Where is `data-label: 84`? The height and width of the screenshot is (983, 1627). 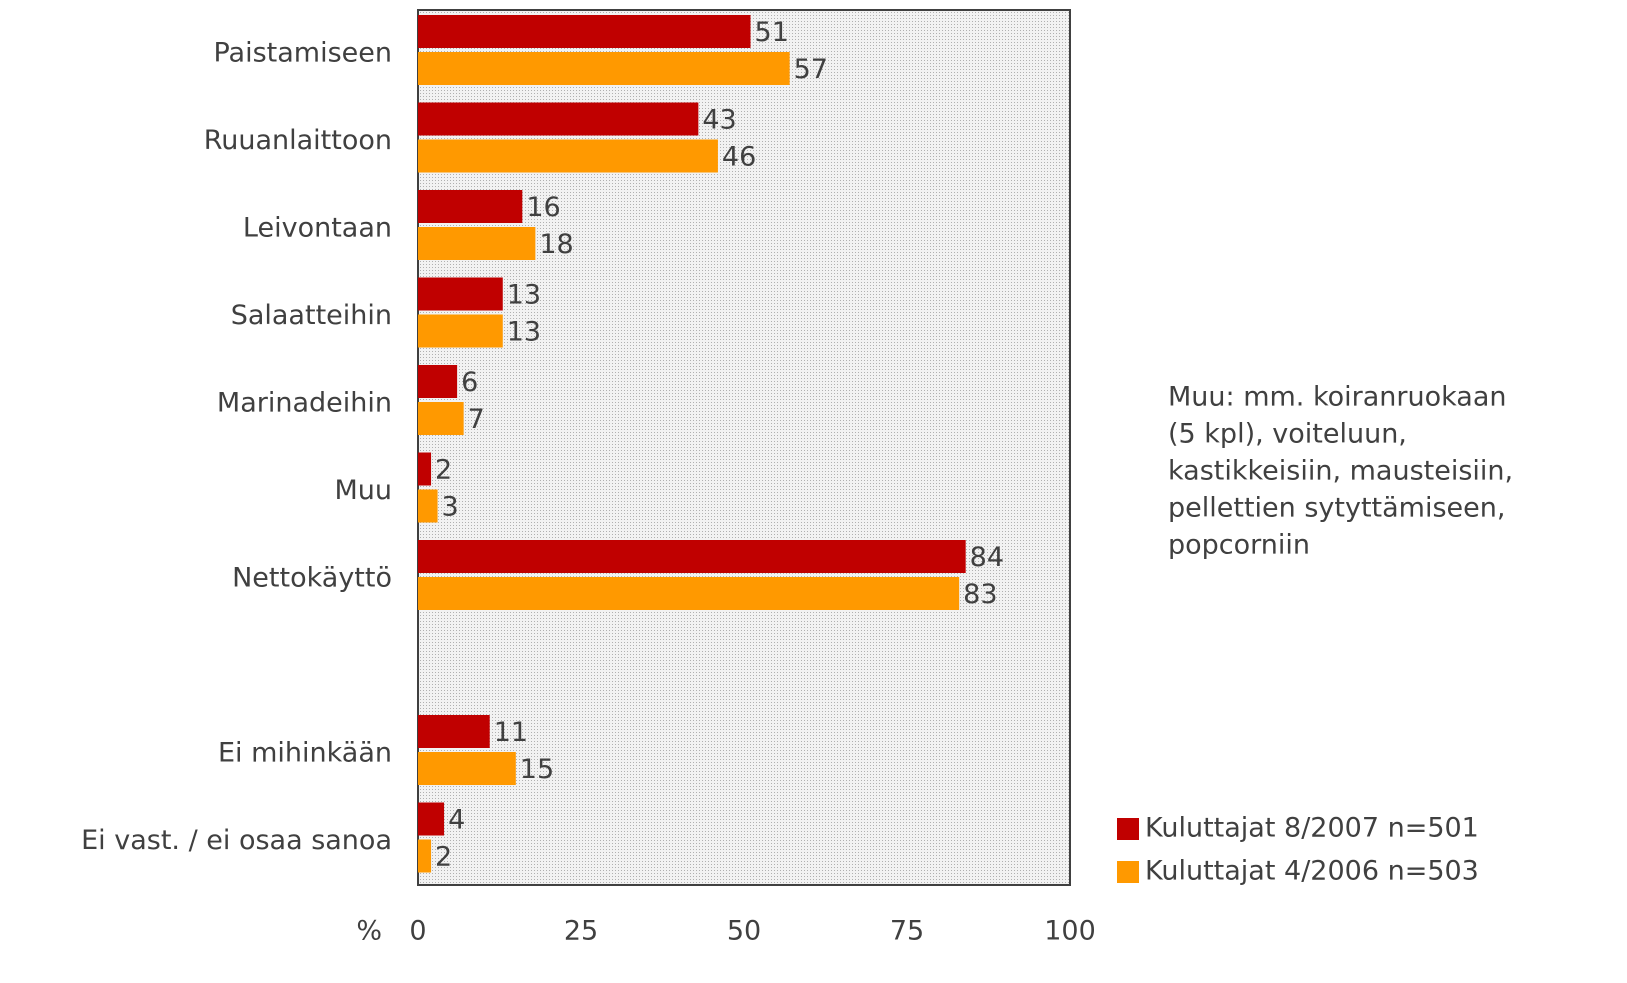
data-label: 84 is located at coordinates (987, 557).